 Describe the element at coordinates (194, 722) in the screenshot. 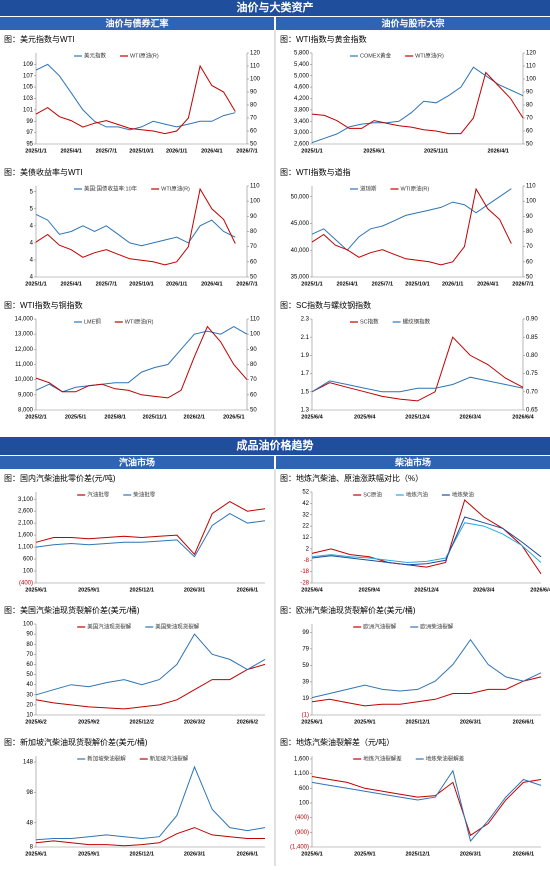

I see `x-tick-label: 2026/3/2` at that location.